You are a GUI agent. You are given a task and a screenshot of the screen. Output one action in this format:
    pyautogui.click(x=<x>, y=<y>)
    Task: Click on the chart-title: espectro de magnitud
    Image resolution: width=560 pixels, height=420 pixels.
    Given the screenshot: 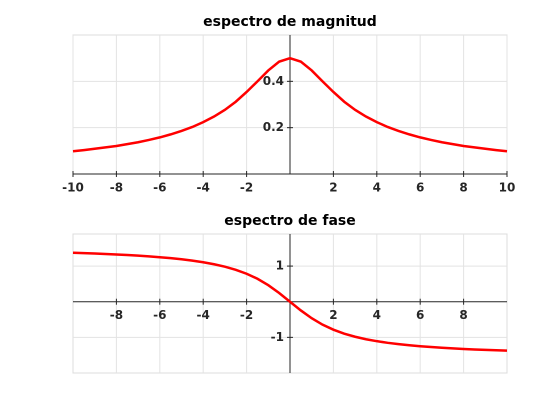 What is the action you would take?
    pyautogui.click(x=290, y=22)
    